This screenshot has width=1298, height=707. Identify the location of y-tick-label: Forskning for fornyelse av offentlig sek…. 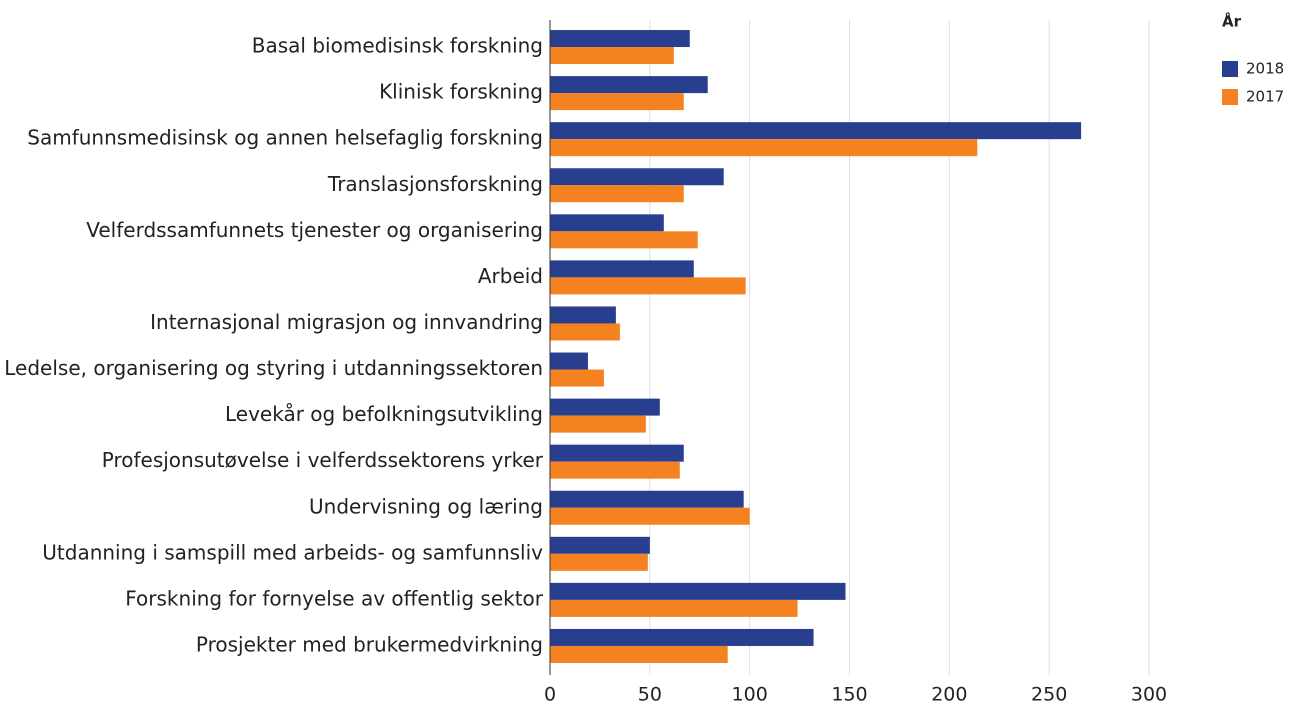
(334, 598).